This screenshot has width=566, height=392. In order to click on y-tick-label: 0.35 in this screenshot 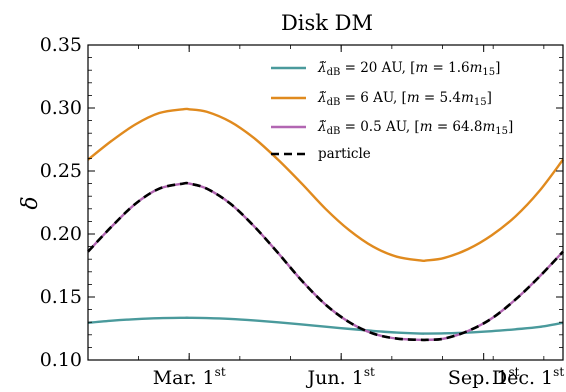, I will do `click(61, 45)`.